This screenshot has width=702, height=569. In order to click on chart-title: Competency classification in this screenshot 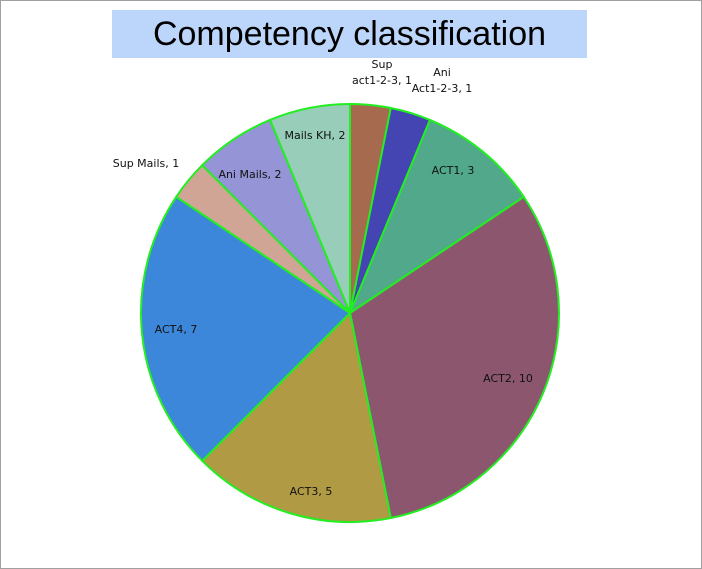, I will do `click(349, 33)`.